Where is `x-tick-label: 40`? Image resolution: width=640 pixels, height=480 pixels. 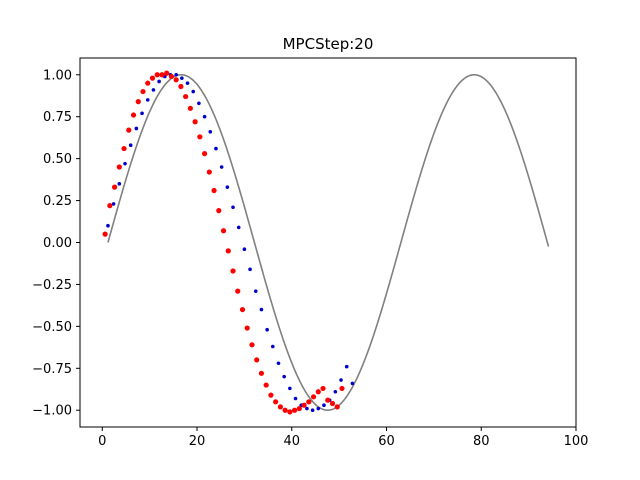 x-tick-label: 40 is located at coordinates (291, 441).